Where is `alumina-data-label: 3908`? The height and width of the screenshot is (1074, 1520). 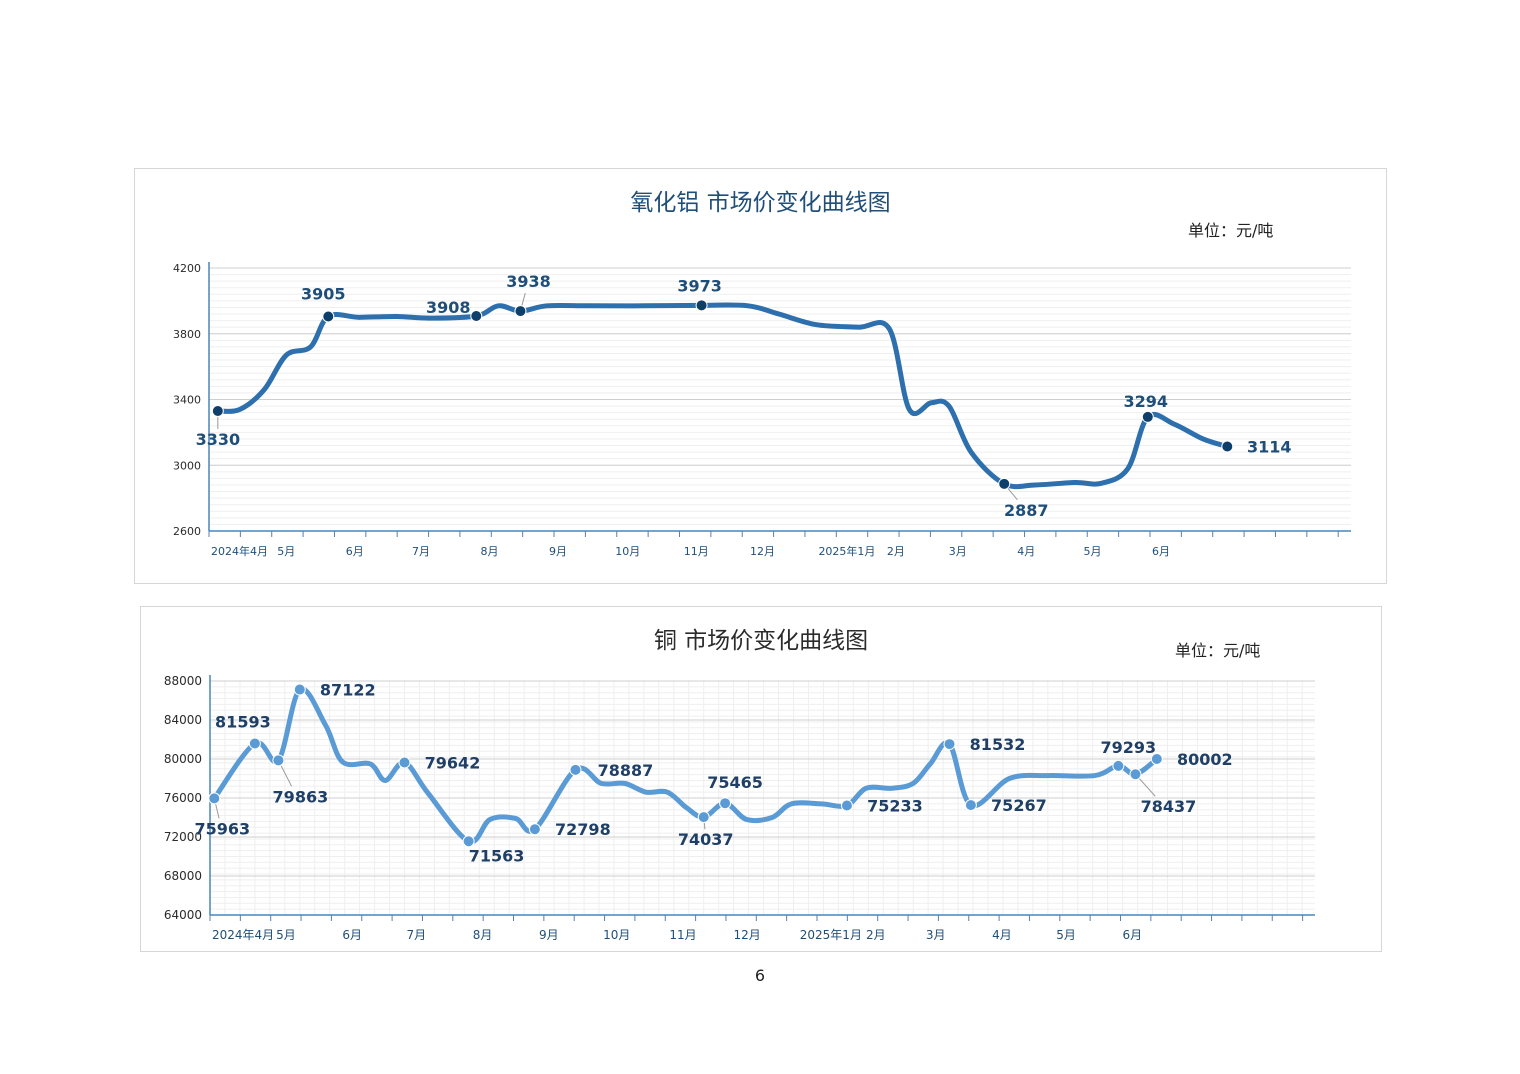
alumina-data-label: 3908 is located at coordinates (448, 307).